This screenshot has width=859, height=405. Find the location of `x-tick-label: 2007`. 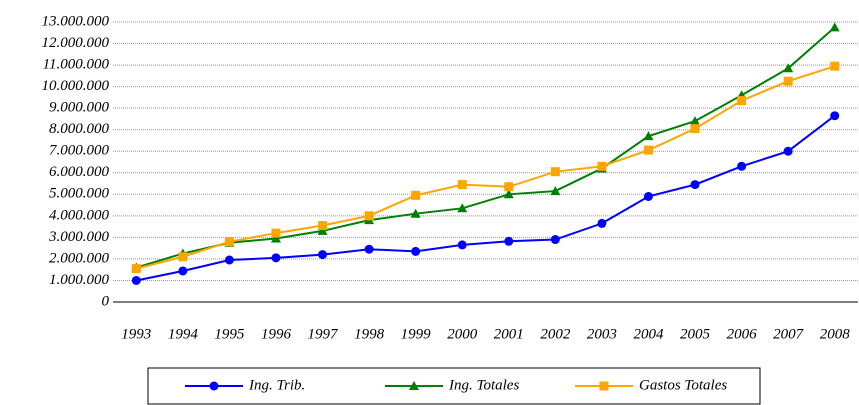

x-tick-label: 2007 is located at coordinates (789, 334).